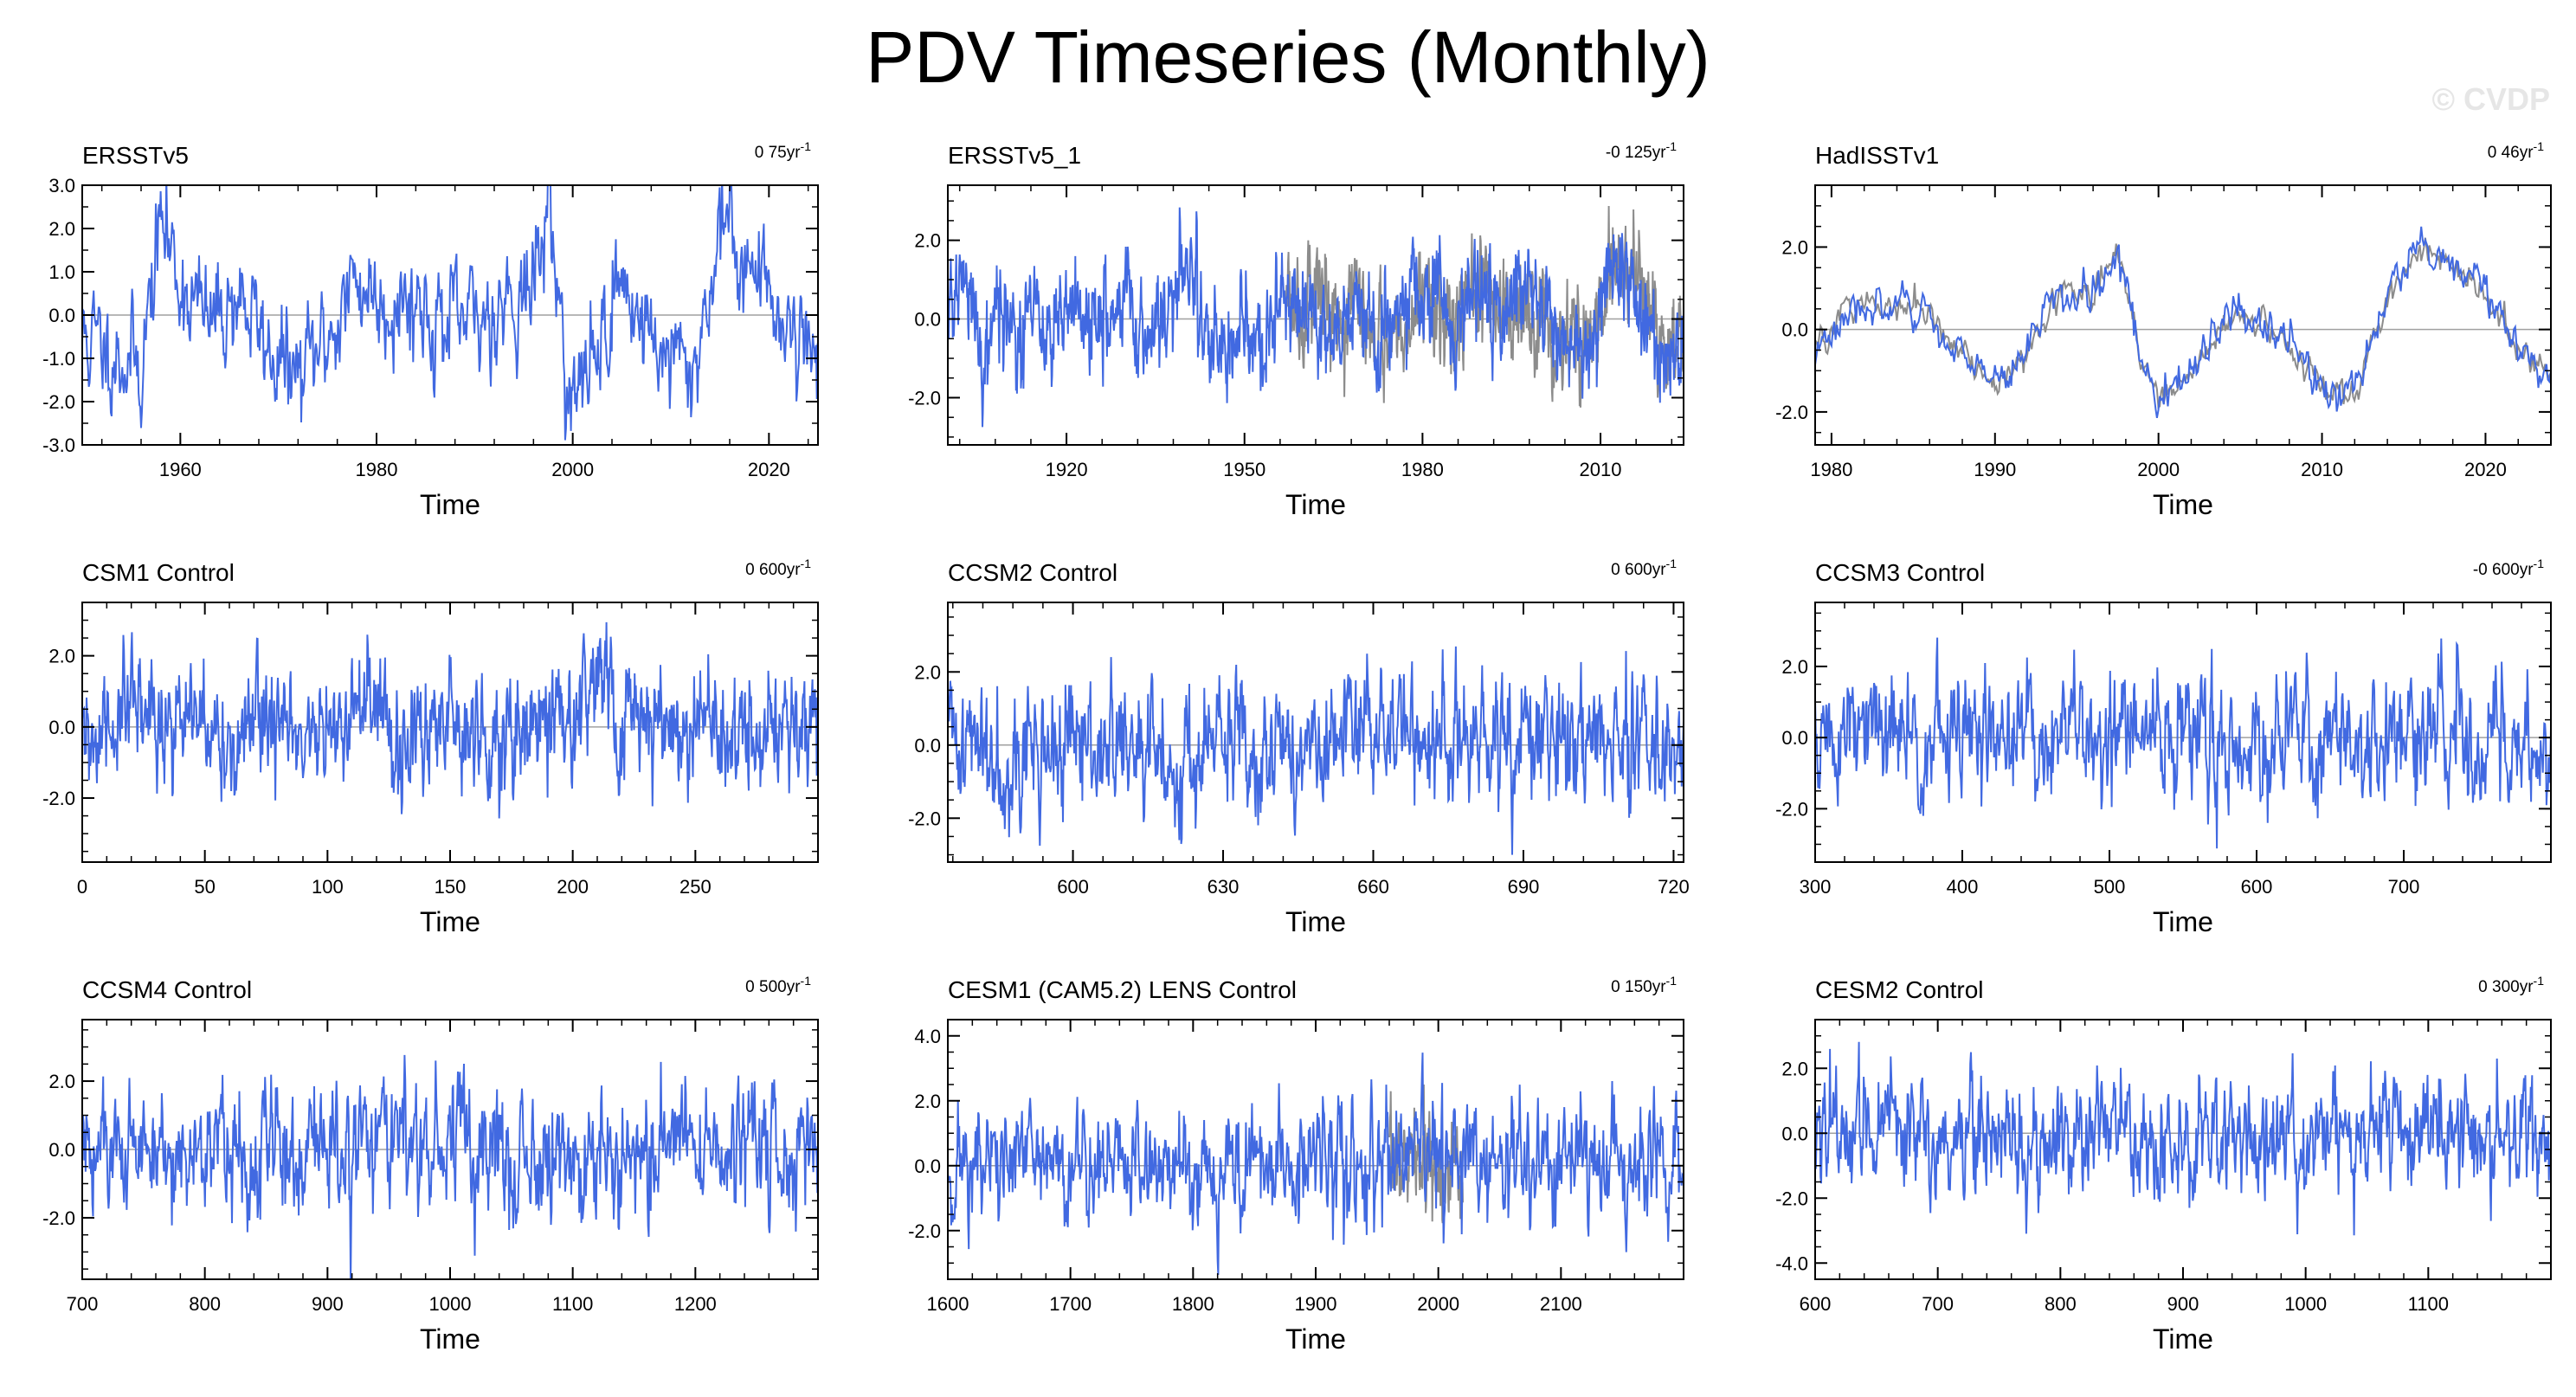  I want to click on x-tick-label: 500, so click(2110, 887).